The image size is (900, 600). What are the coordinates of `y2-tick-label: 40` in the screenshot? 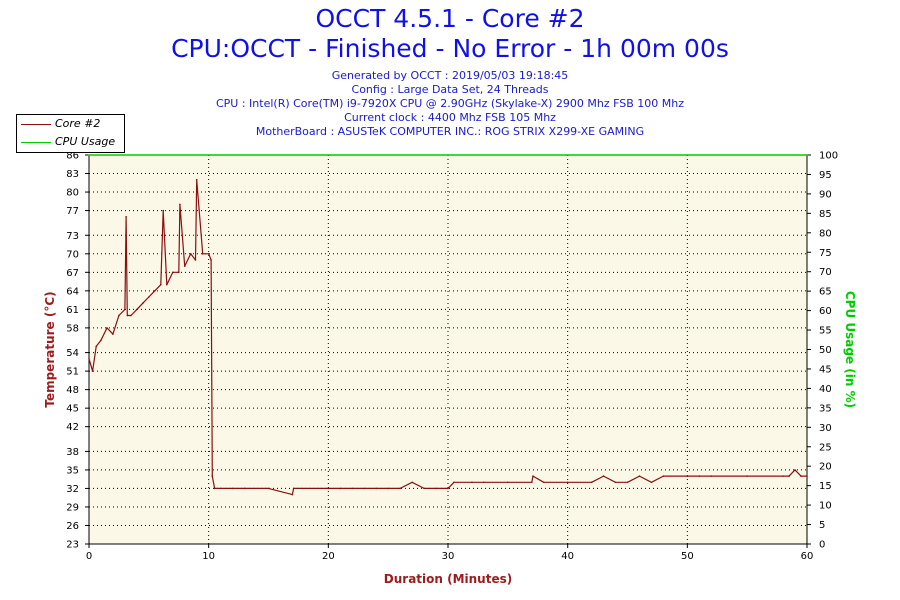 It's located at (825, 389).